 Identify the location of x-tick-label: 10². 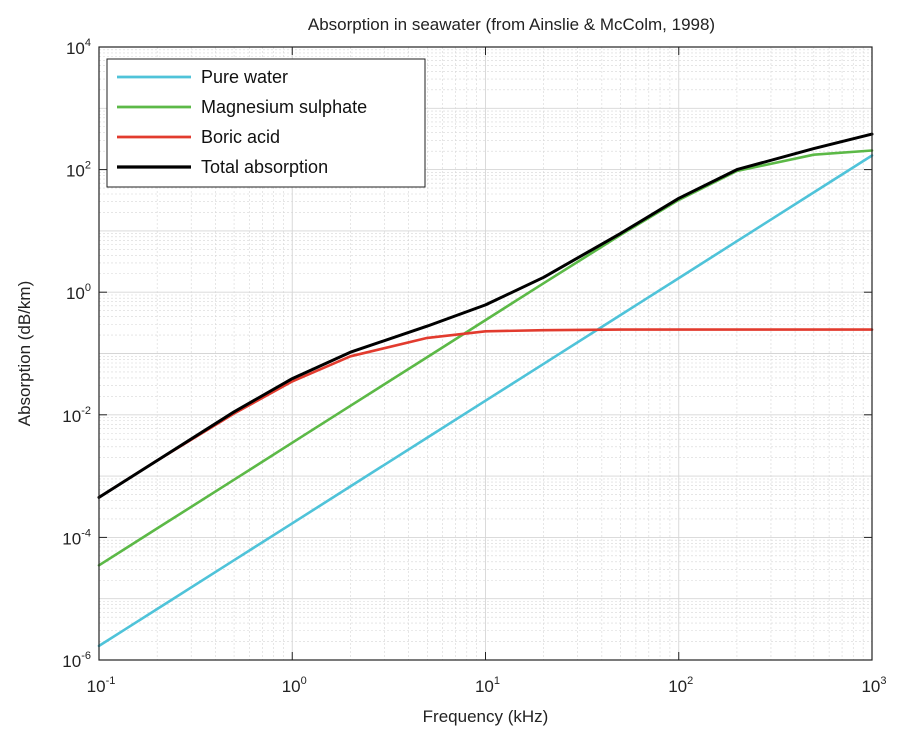
(680, 685).